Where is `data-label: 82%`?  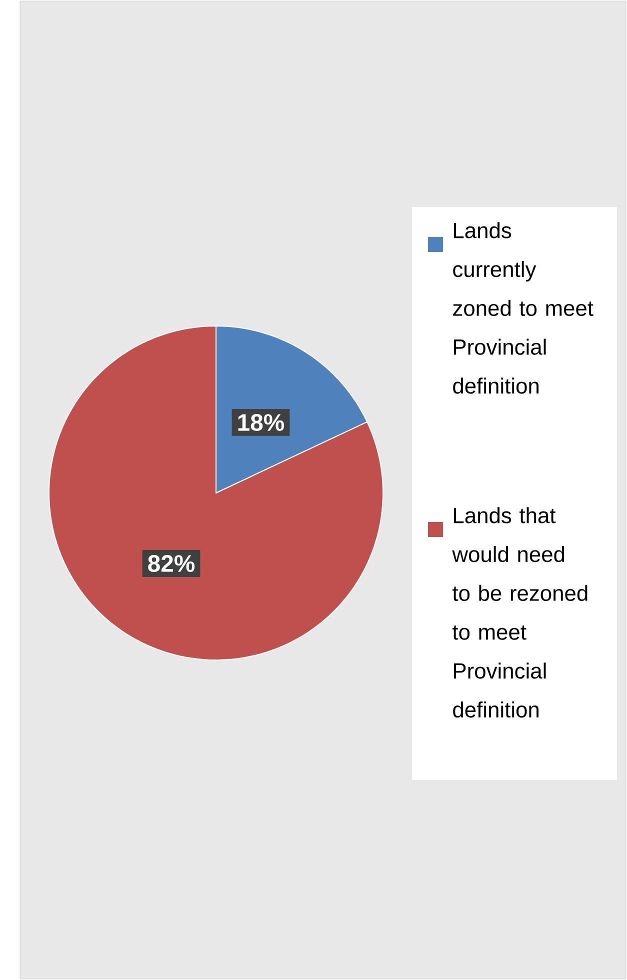
data-label: 82% is located at coordinates (171, 563).